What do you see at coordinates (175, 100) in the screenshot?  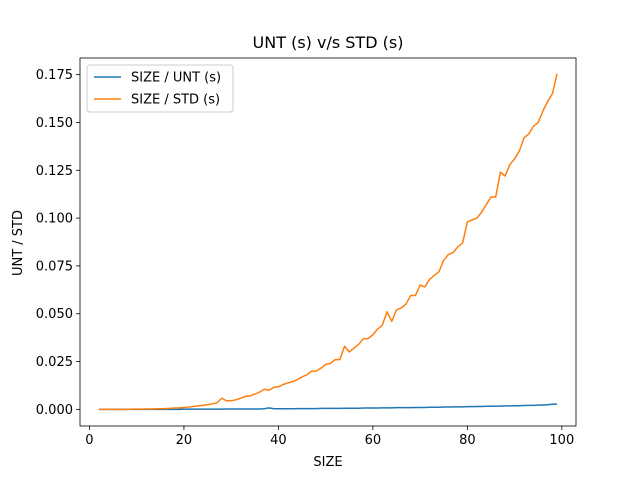 I see `legend-label-std: SIZE / STD (s)` at bounding box center [175, 100].